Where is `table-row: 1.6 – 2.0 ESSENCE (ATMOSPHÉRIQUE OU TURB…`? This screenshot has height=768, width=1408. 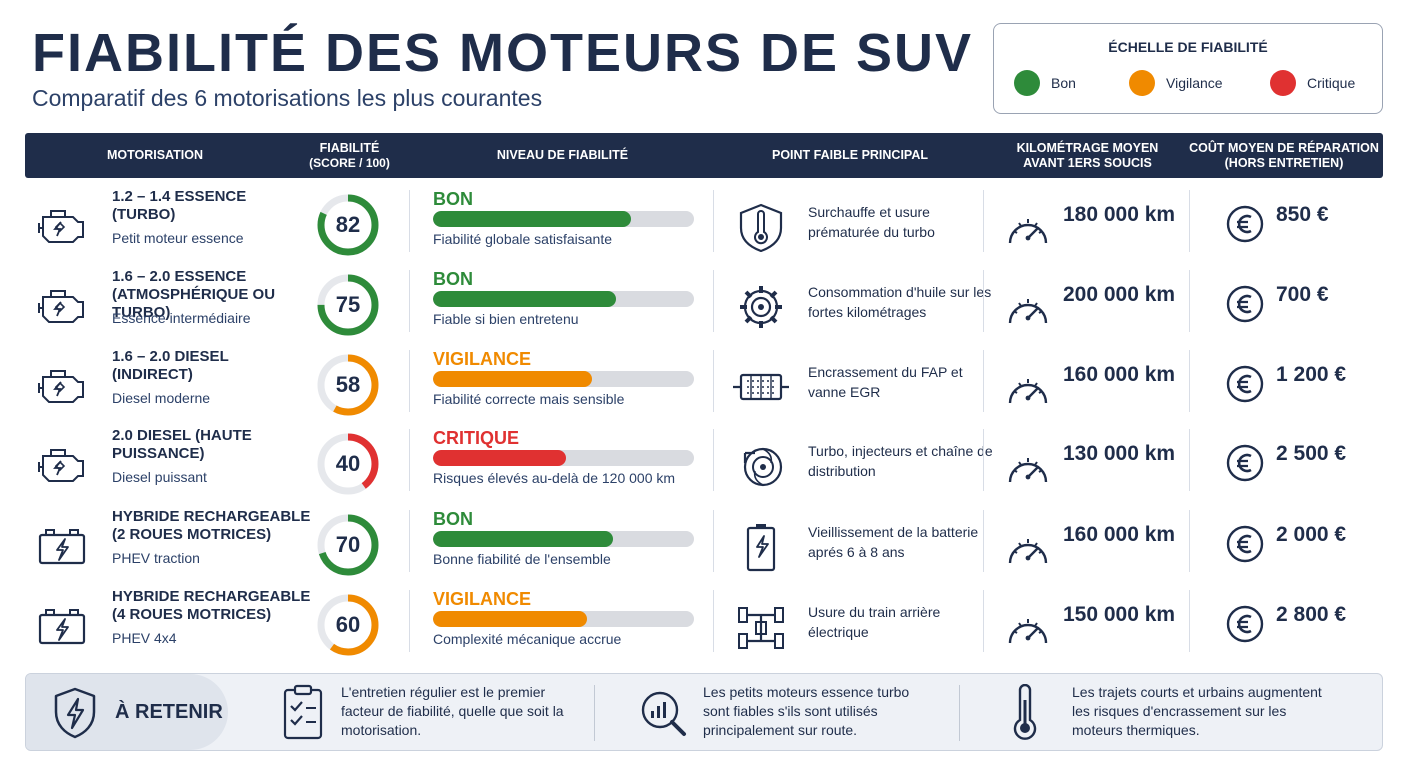
table-row: 1.6 – 2.0 ESSENCE (ATMOSPHÉRIQUE OU TURB… is located at coordinates (704, 305).